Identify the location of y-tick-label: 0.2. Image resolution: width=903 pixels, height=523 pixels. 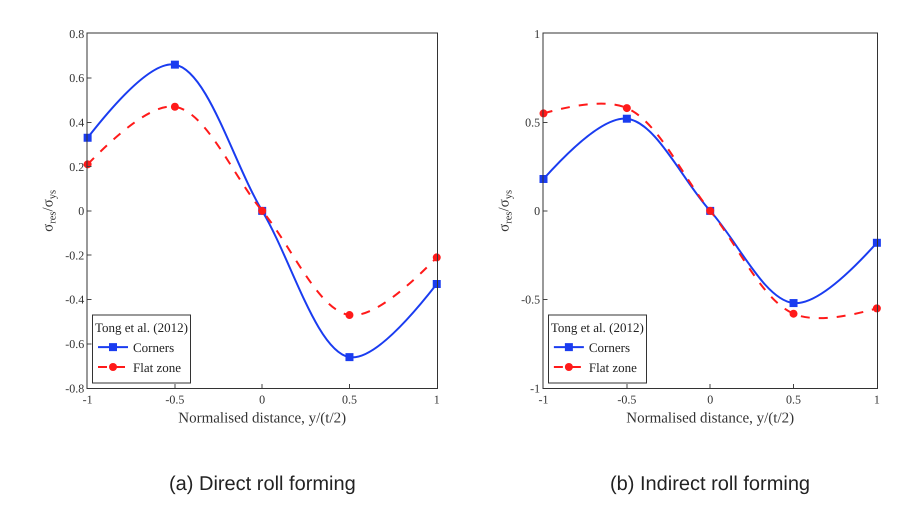
(76, 167).